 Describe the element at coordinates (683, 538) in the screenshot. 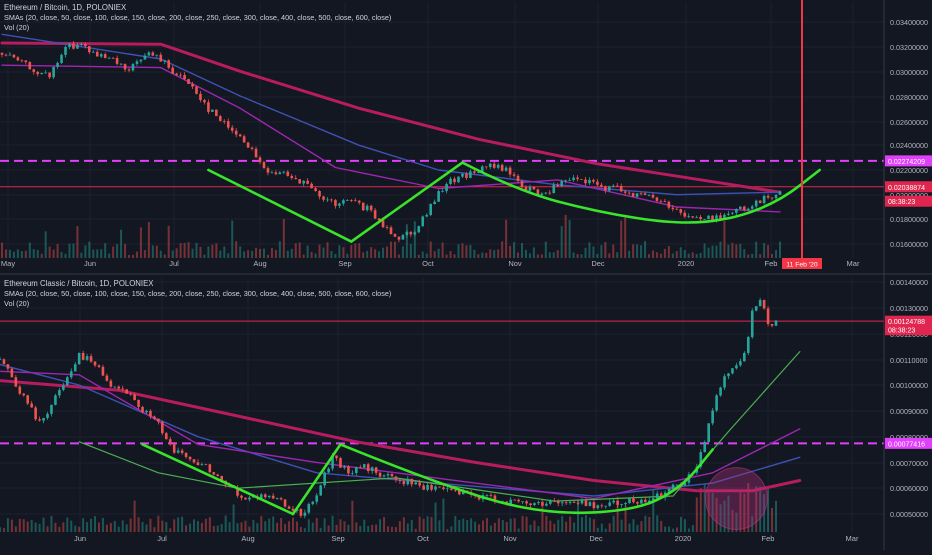

I see `x-tick-label: 2020` at that location.